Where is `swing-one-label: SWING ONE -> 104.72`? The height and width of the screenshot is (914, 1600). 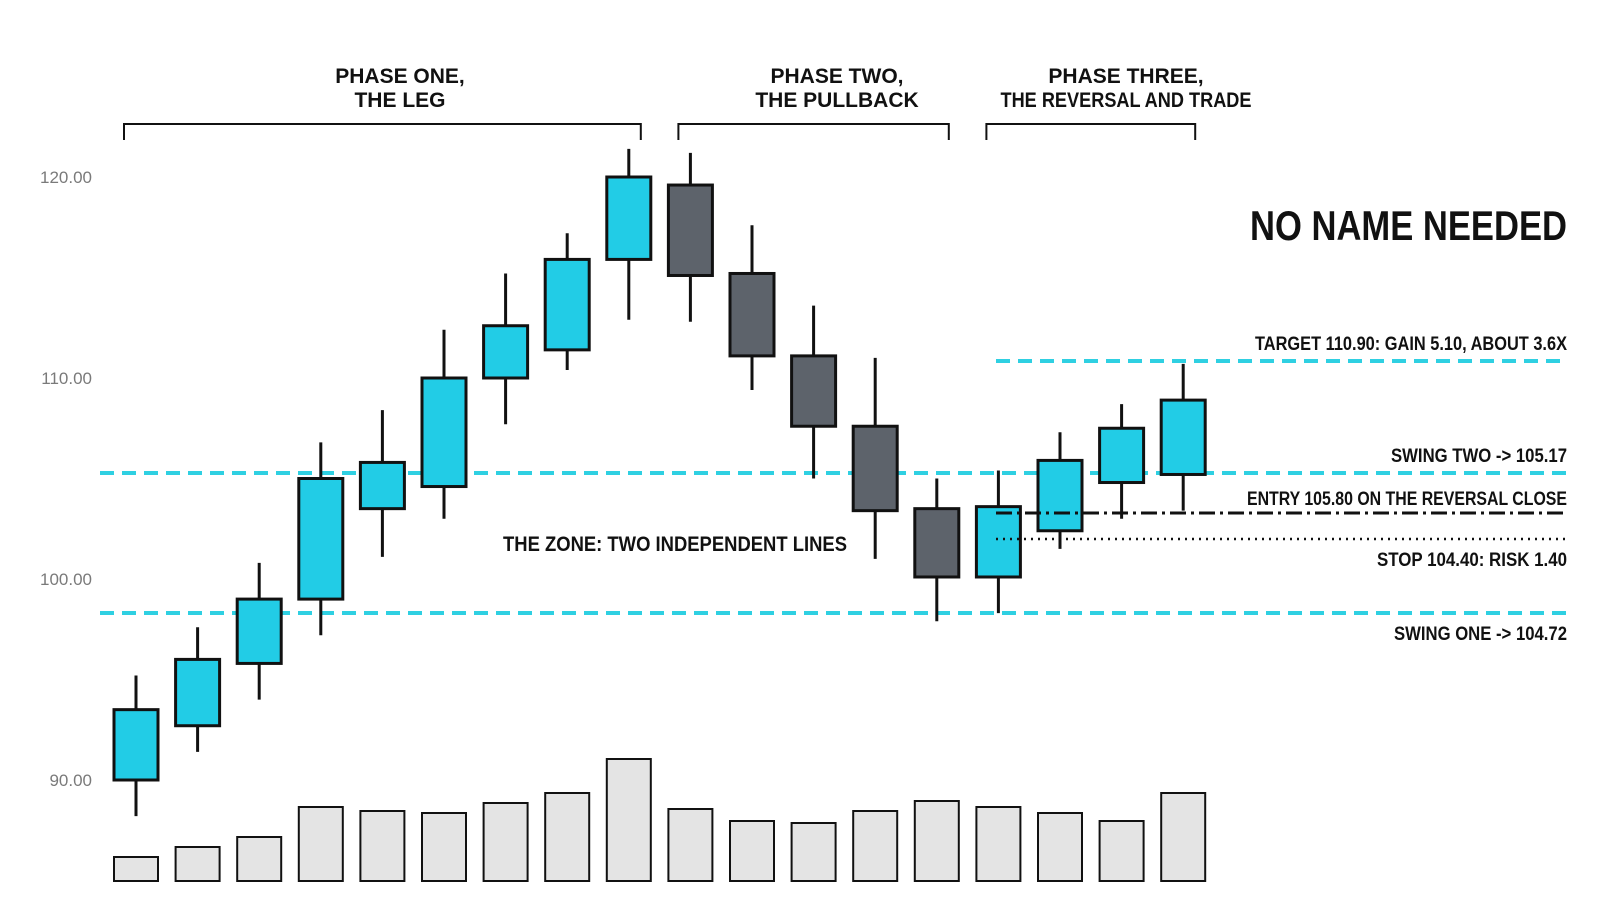
swing-one-label: SWING ONE -> 104.72 is located at coordinates (1480, 634).